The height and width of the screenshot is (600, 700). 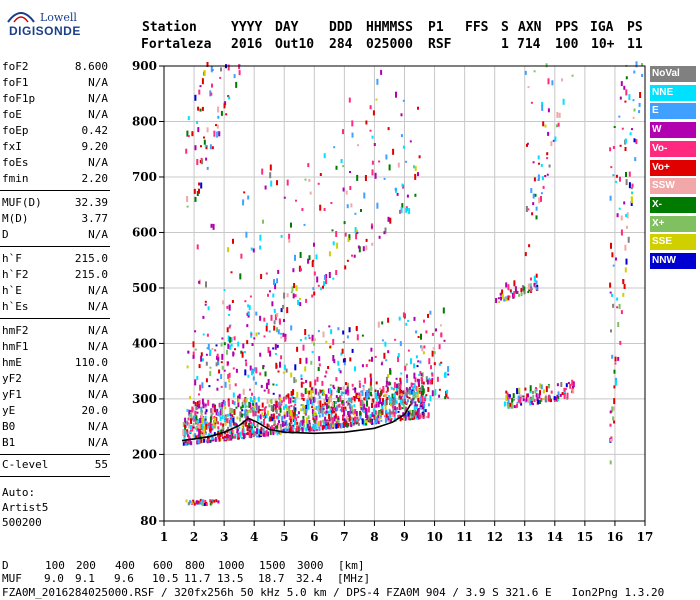 What do you see at coordinates (673, 167) in the screenshot?
I see `legend-entry: Vo+` at bounding box center [673, 167].